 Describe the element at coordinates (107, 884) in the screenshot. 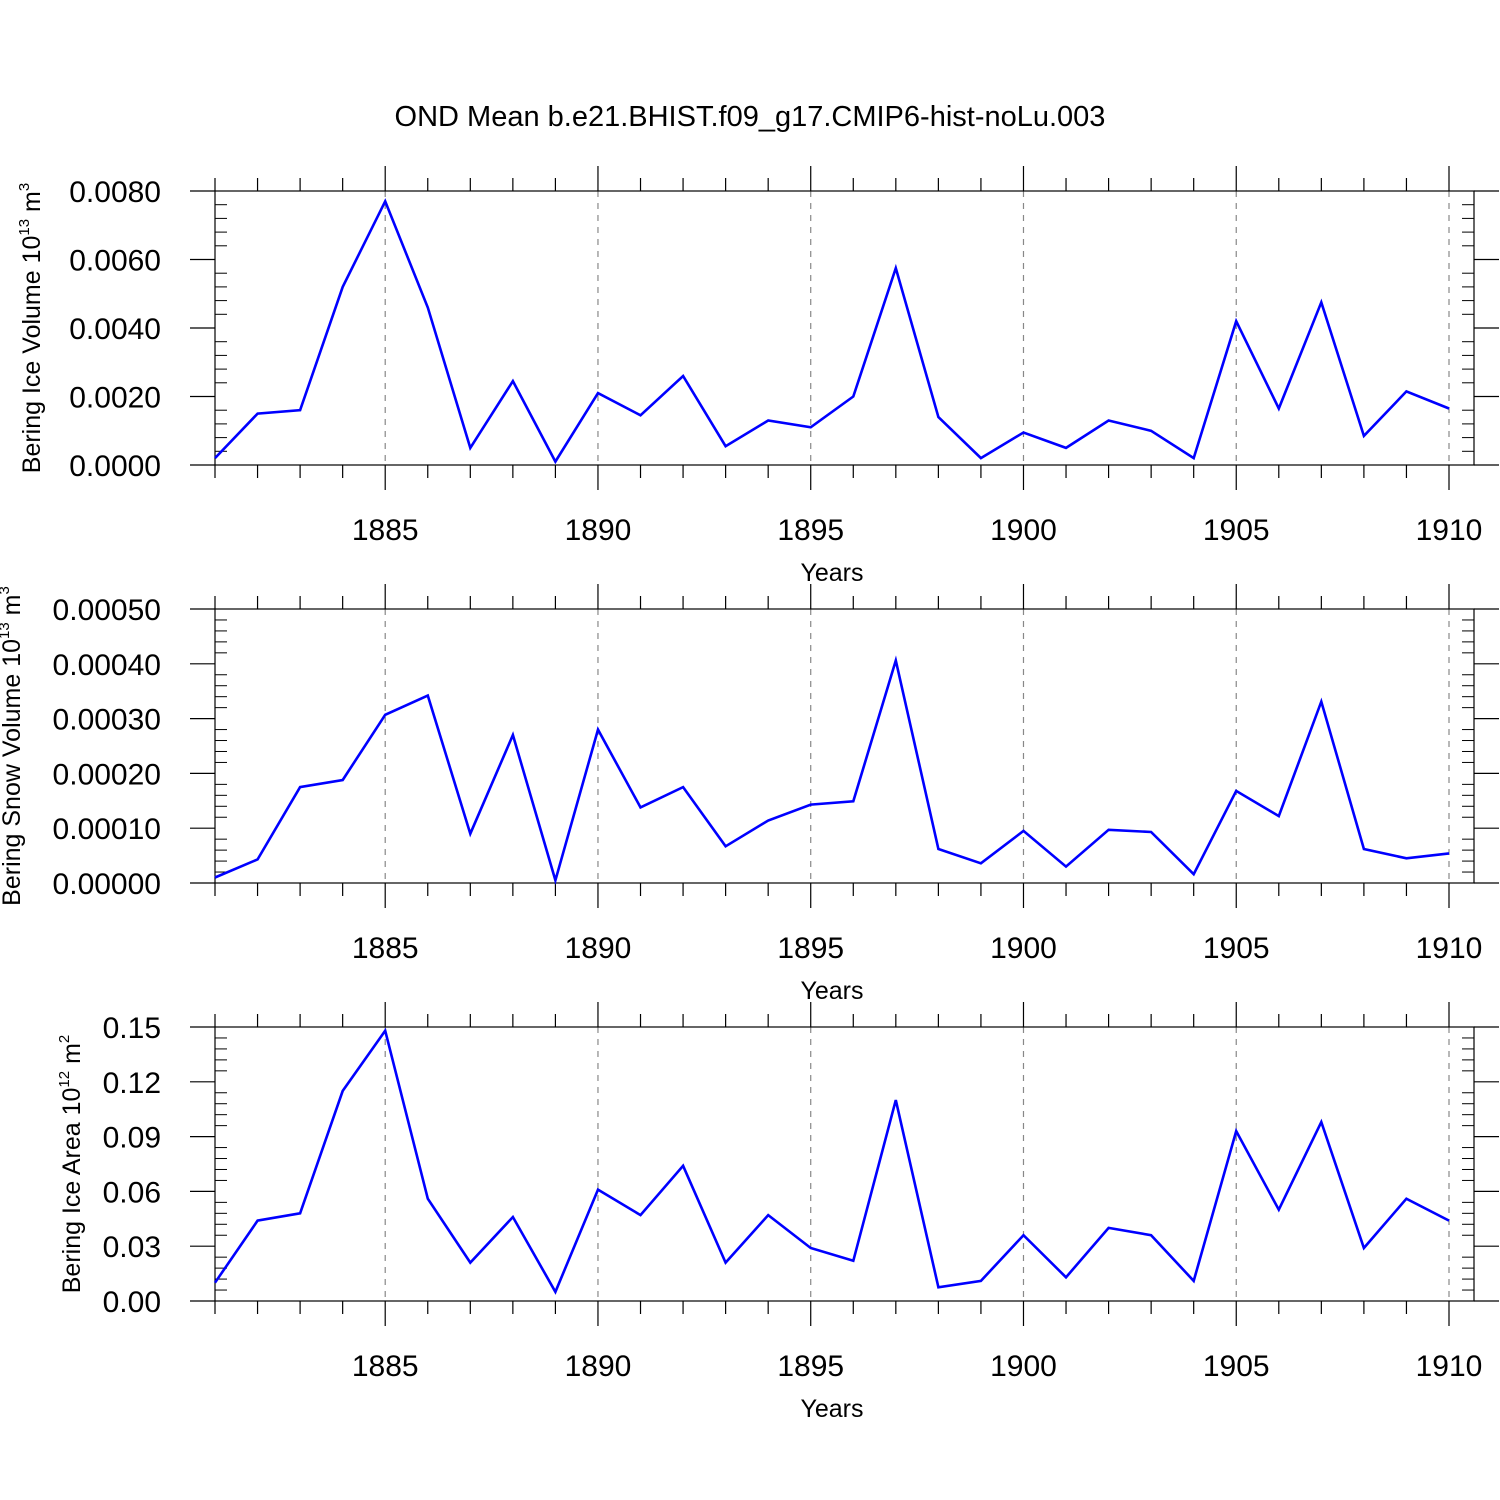

I see `y-tick-label: 0.00000` at that location.